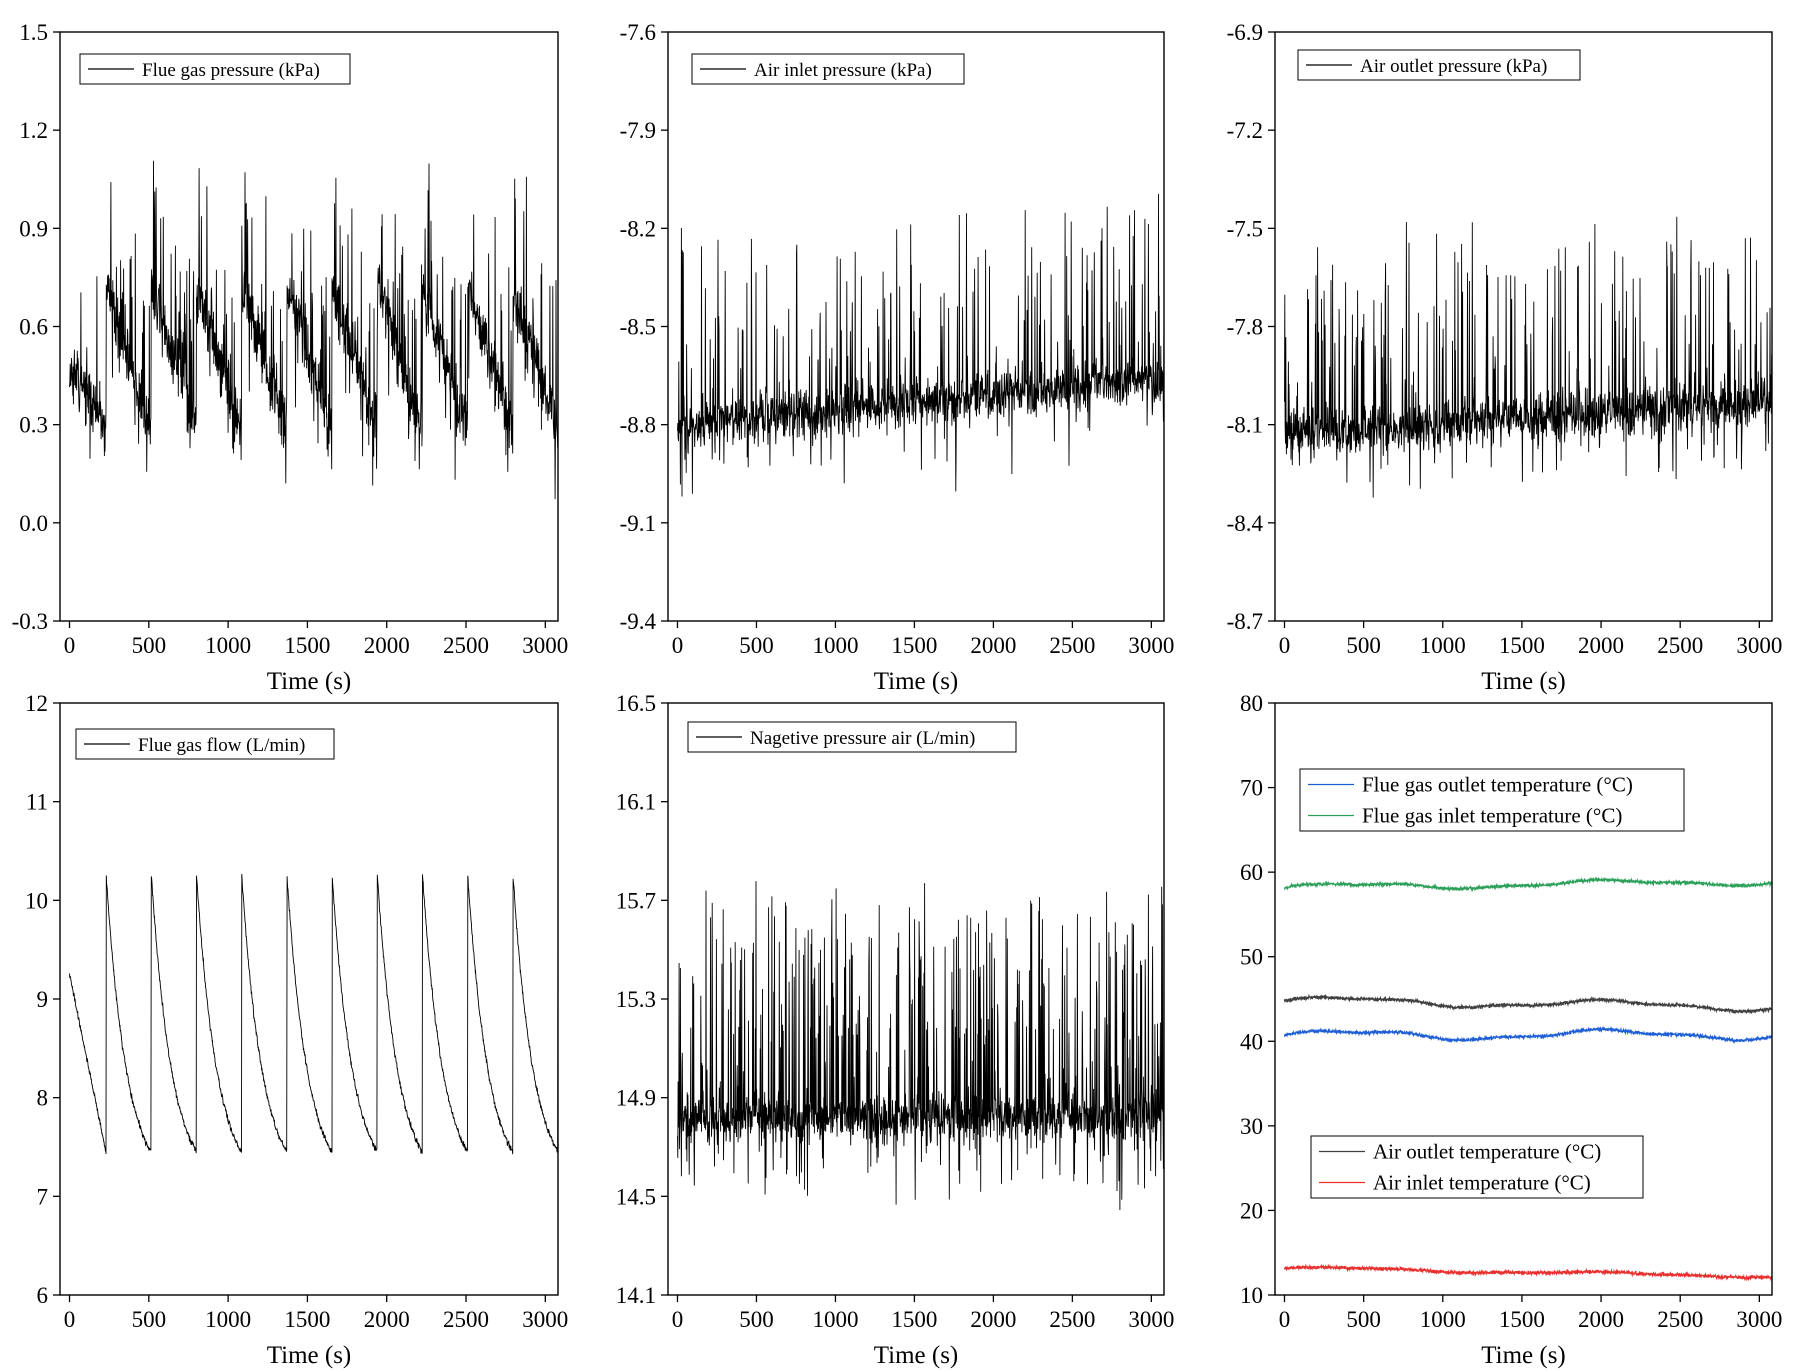 Image resolution: width=1800 pixels, height=1372 pixels. I want to click on legend: Flue gas flow (L/min), so click(205, 744).